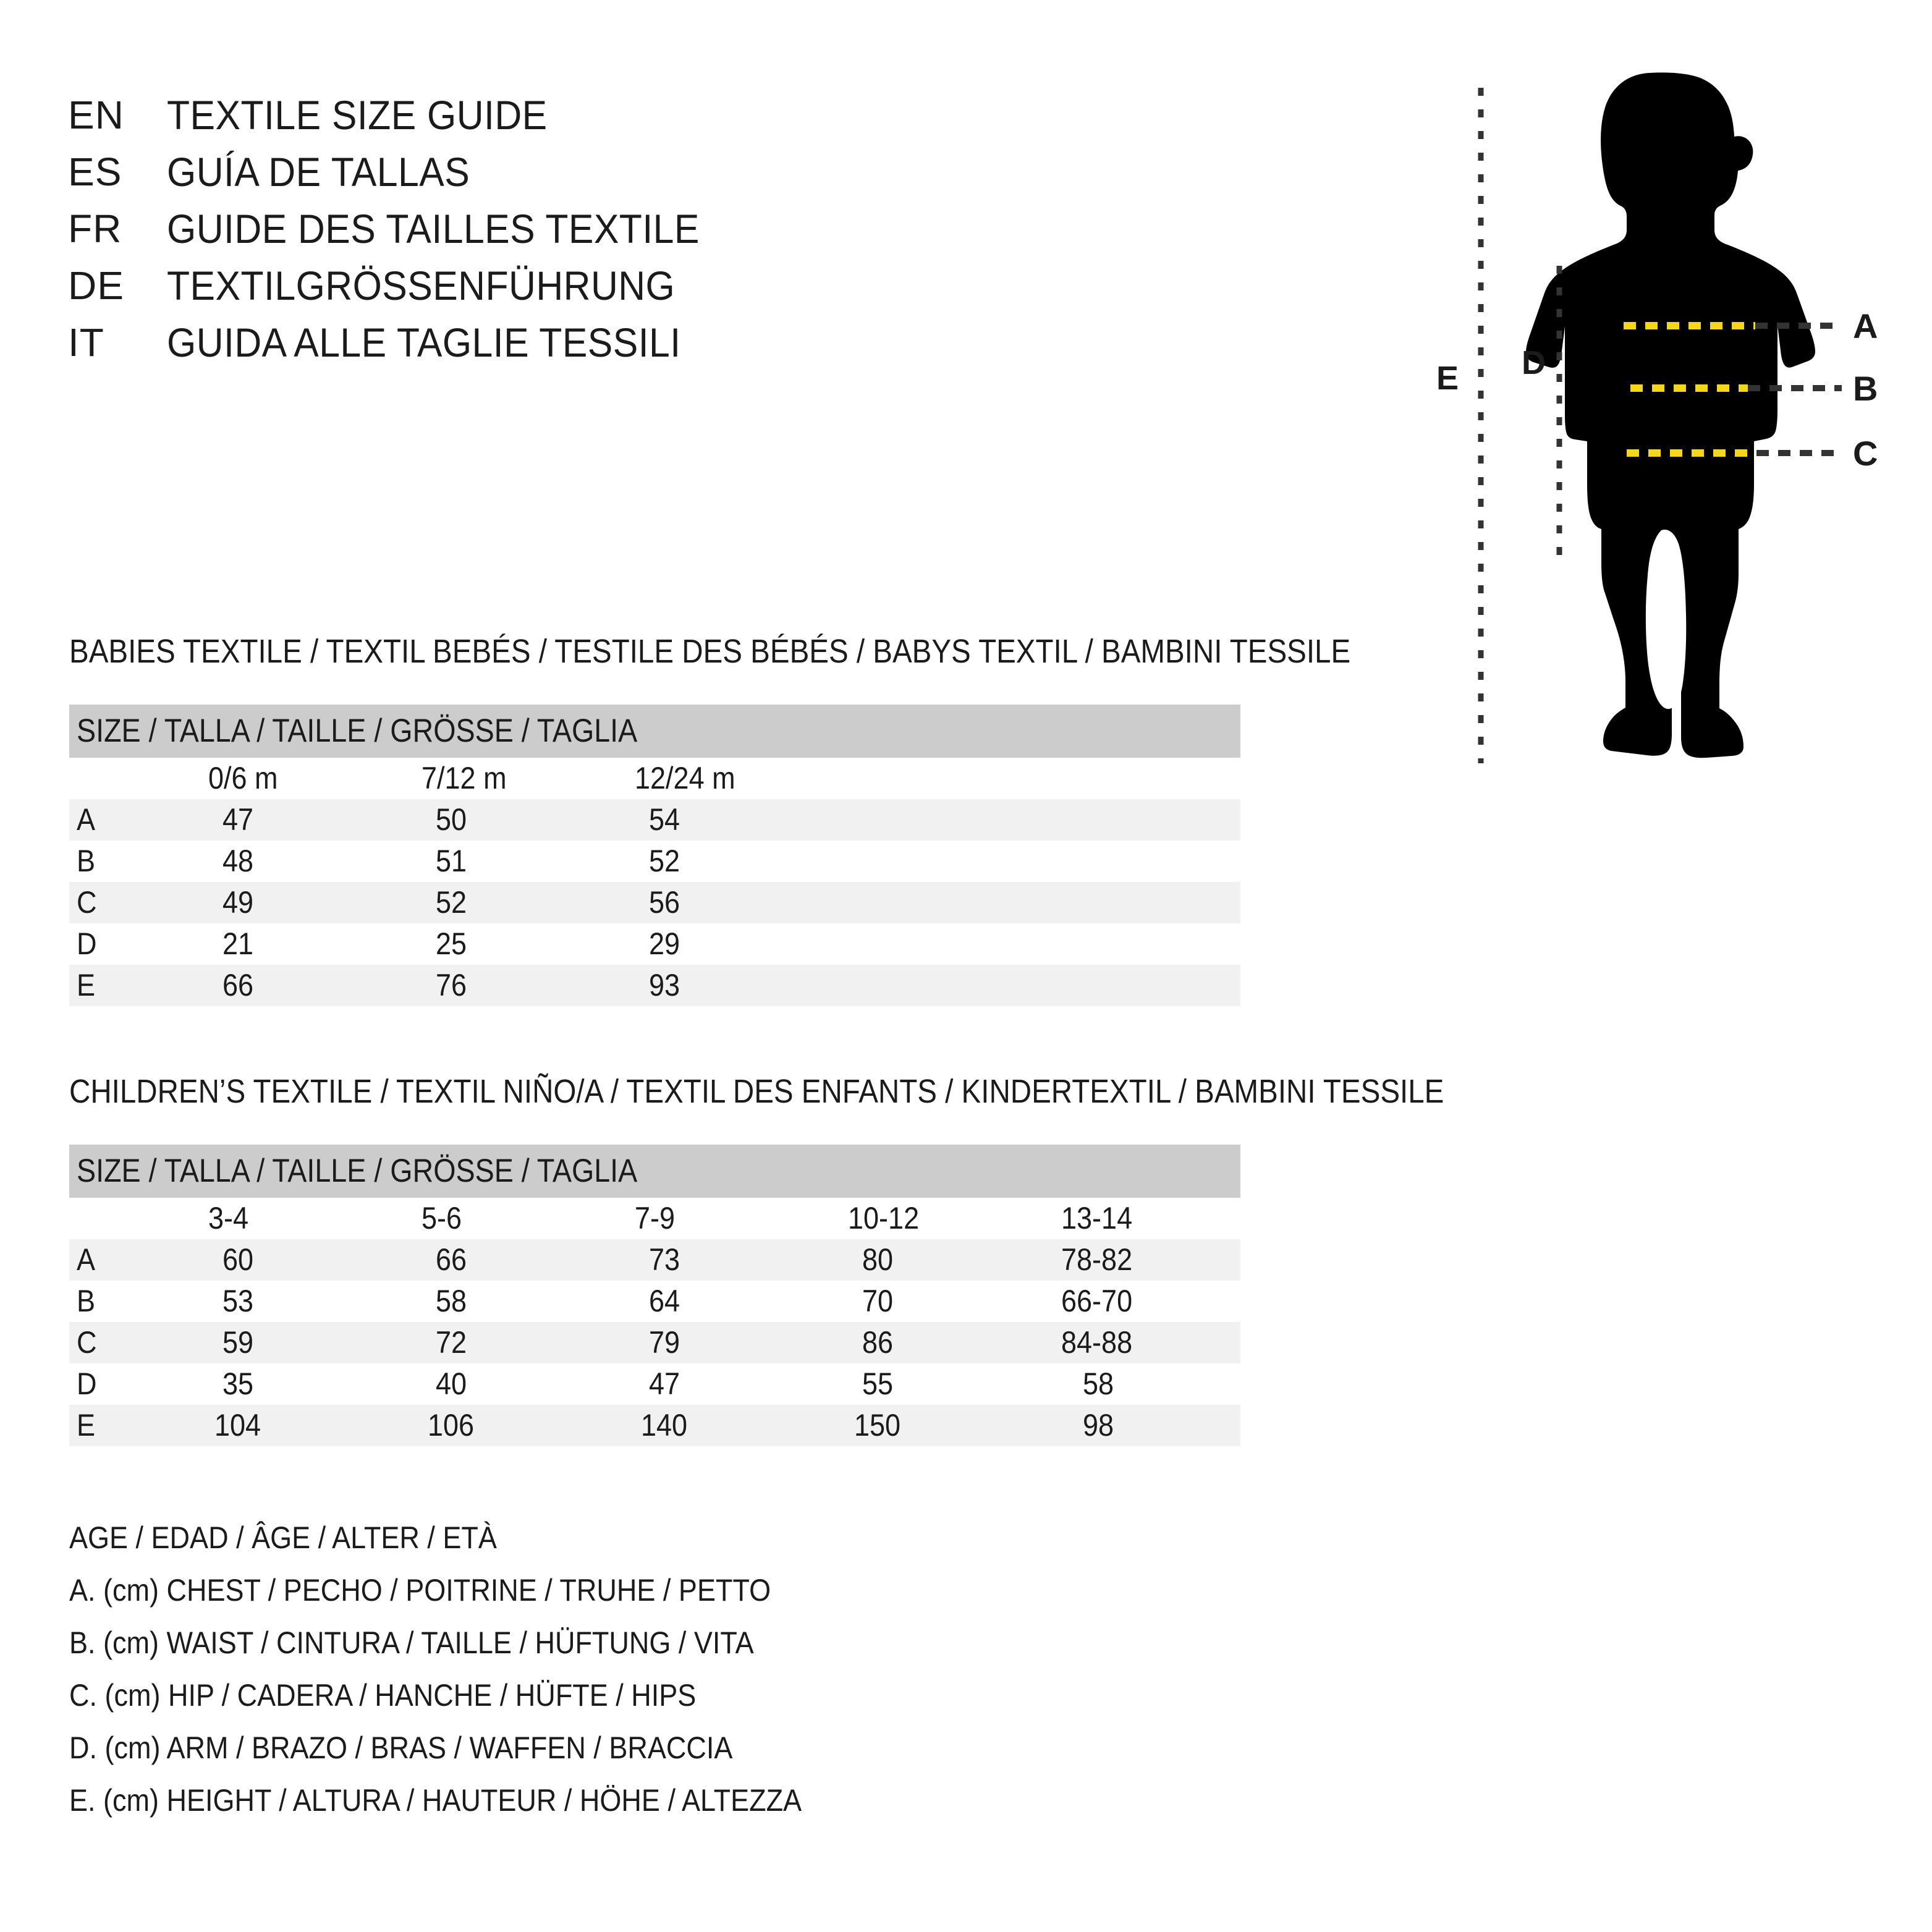  What do you see at coordinates (357, 1171) in the screenshot?
I see `children-size-header-label: SIZE / TALLA / TAILLE / GRÖSSE / TAGLIA` at bounding box center [357, 1171].